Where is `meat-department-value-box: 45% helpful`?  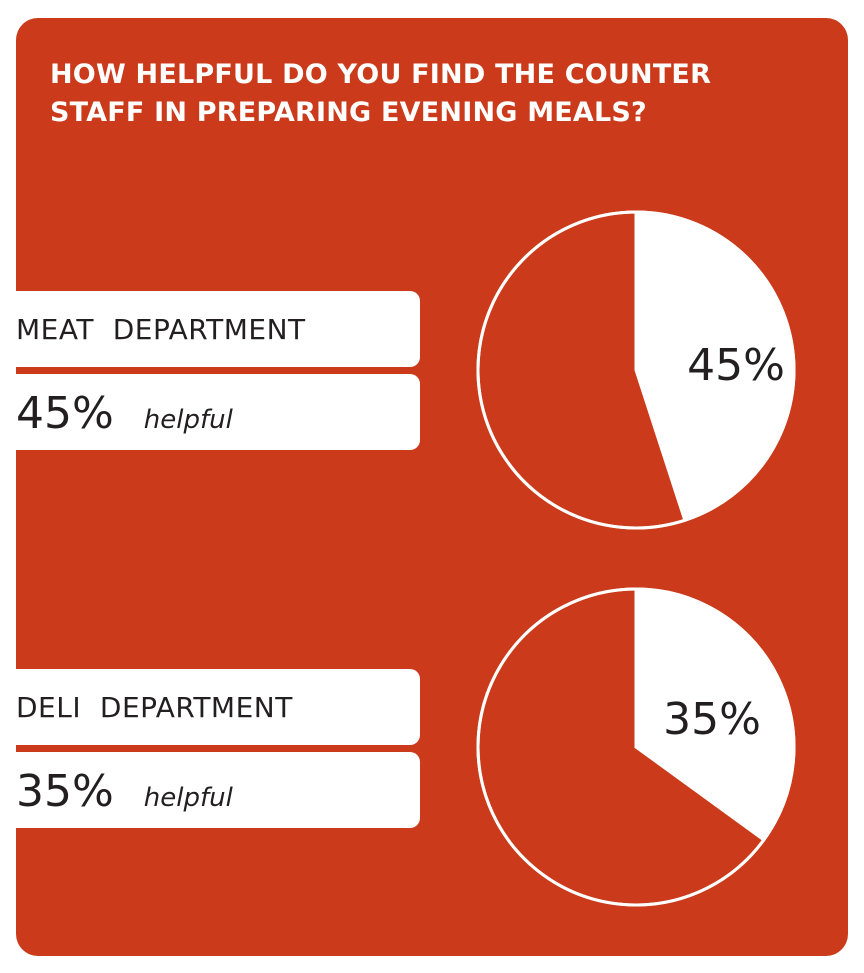
meat-department-value-box: 45% helpful is located at coordinates (210, 412).